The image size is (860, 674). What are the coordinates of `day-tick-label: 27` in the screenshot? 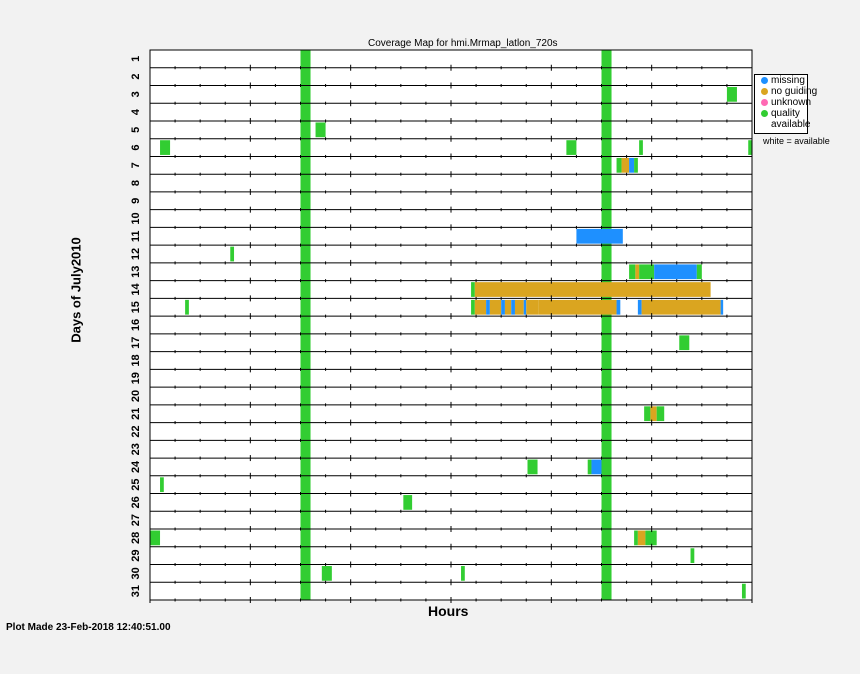 It's located at (136, 520).